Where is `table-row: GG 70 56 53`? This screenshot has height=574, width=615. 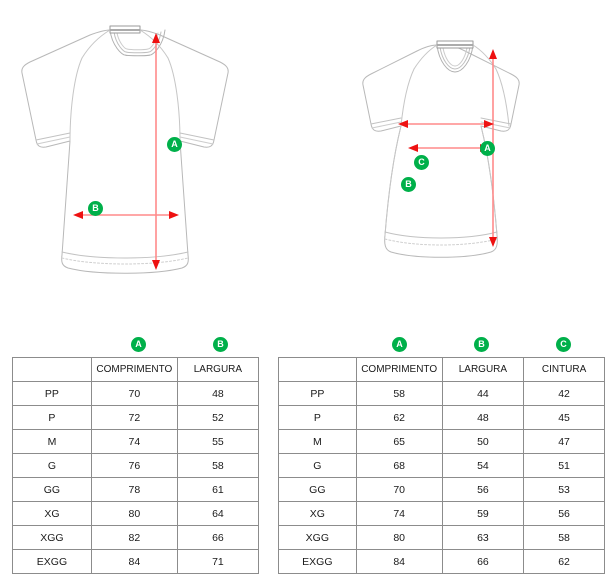 table-row: GG 70 56 53 is located at coordinates (441, 489).